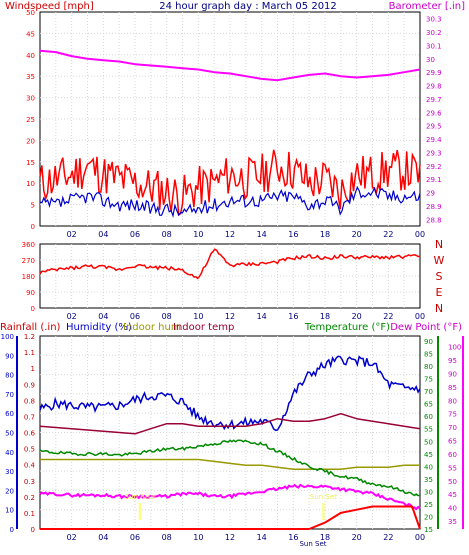 The image size is (469, 555). I want to click on humidity-tick-label: 80, so click(9, 376).